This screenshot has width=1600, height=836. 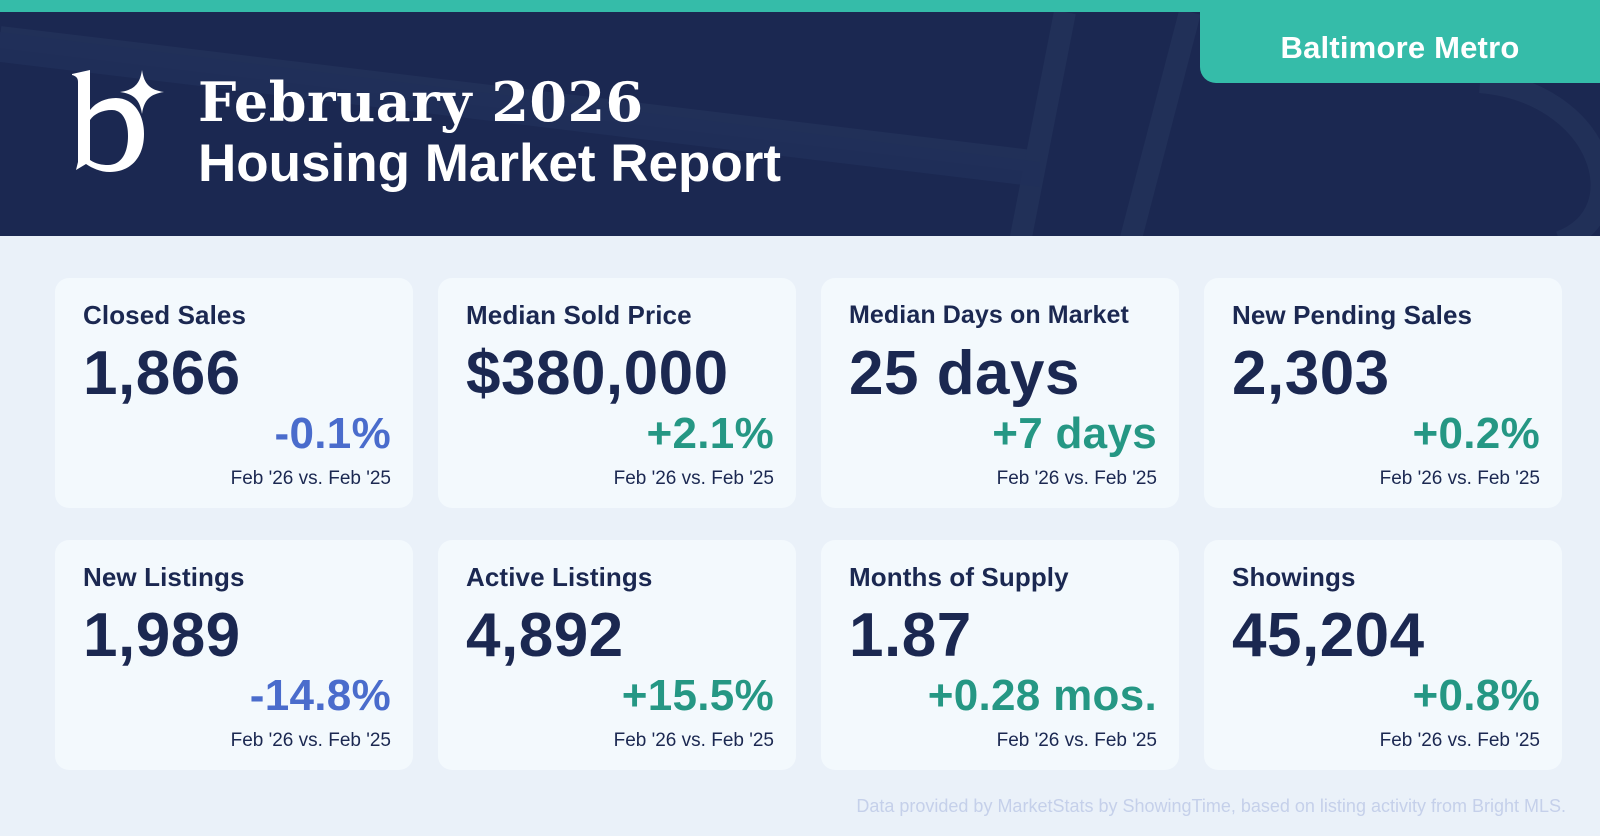 What do you see at coordinates (162, 373) in the screenshot?
I see `metric-value: 1,866` at bounding box center [162, 373].